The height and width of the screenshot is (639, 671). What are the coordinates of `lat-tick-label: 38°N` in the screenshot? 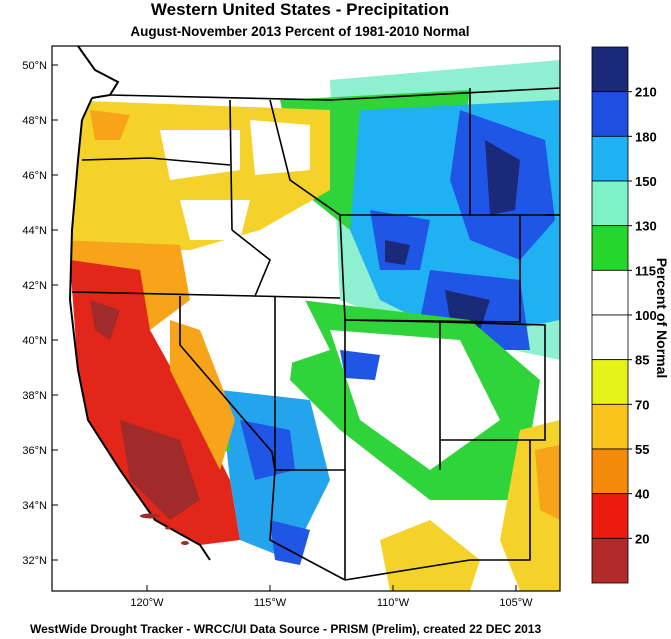 It's located at (34, 396).